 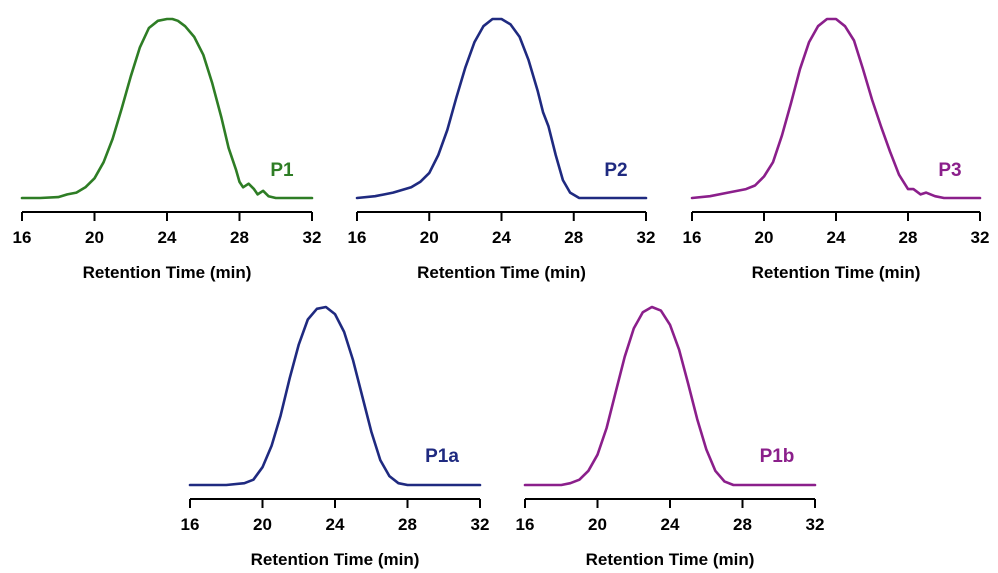 I want to click on series-line-p1b, so click(x=670, y=396).